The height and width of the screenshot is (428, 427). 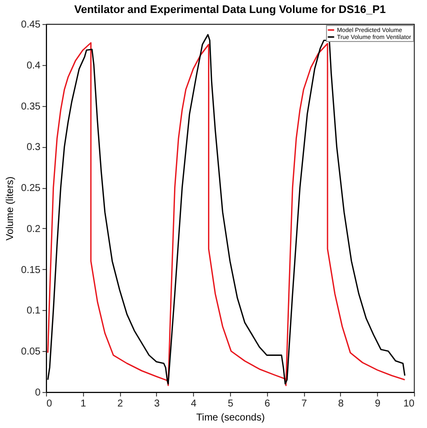 I want to click on chart-title: Ventilator and Experimental Data Lung Volume for DS16_P1, so click(x=230, y=10).